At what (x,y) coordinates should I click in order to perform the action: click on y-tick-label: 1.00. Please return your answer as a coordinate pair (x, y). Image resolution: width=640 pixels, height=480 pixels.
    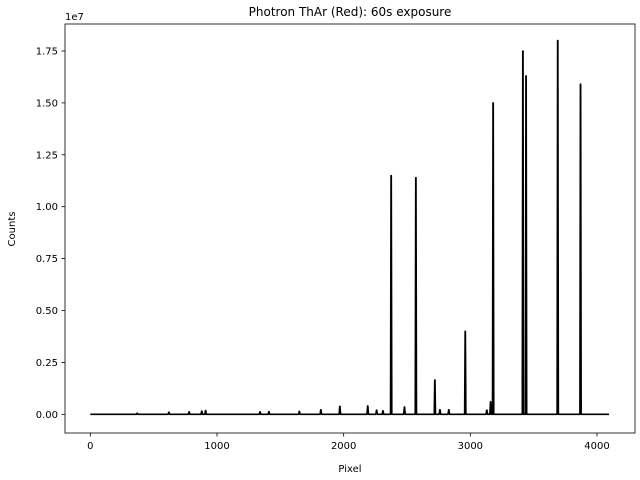
    Looking at the image, I should click on (47, 207).